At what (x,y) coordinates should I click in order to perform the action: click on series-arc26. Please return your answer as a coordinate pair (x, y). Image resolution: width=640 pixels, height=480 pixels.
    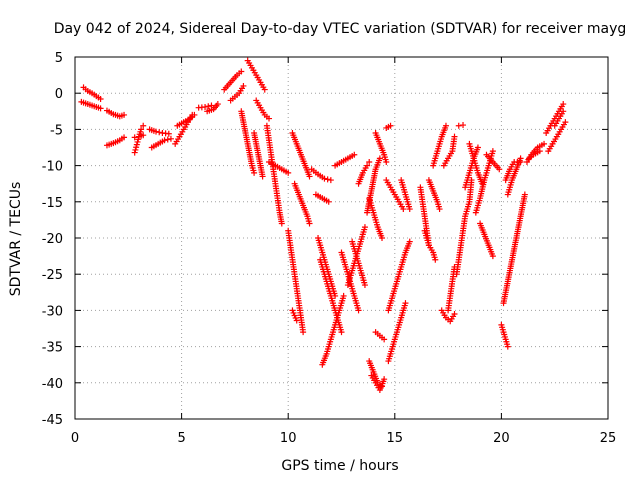
    Looking at the image, I should click on (322, 198).